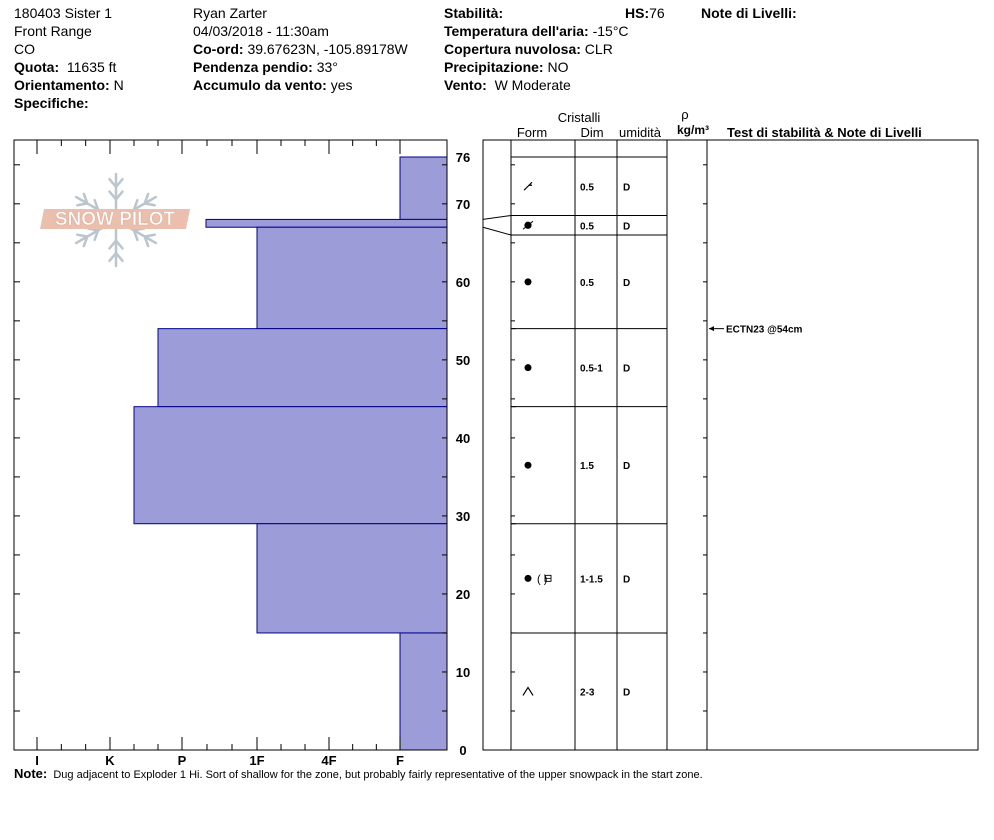  I want to click on crystal-layers: 0.5 D 0.5 D 0.5 D 0.5-1 D 1.5 D ( ) 1-1.5 D 2-3 D, so click(574, 427).